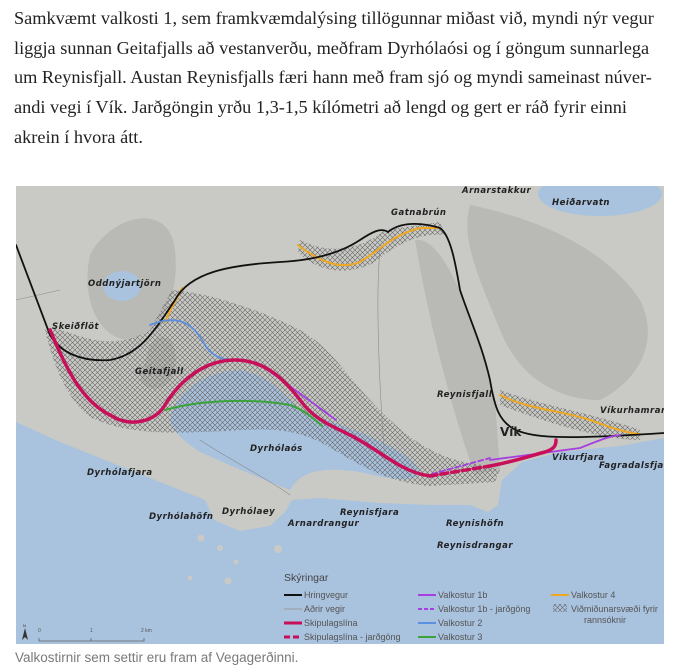  What do you see at coordinates (91, 631) in the screenshot?
I see `scale-tick: 1` at bounding box center [91, 631].